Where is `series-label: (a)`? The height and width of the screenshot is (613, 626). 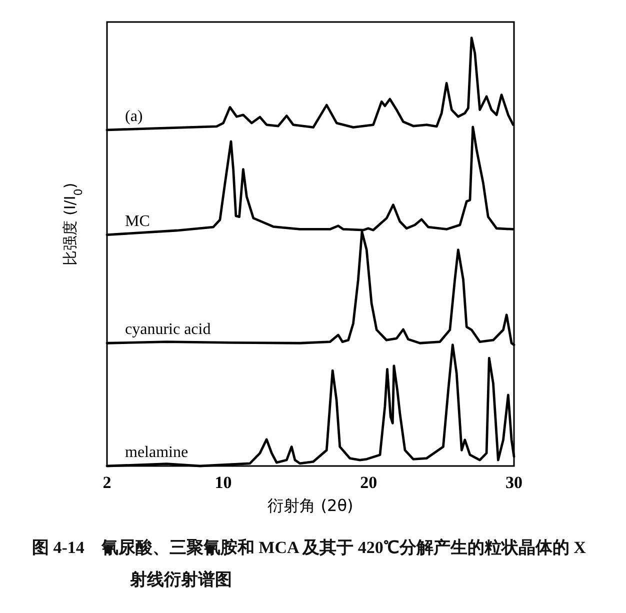 series-label: (a) is located at coordinates (134, 116).